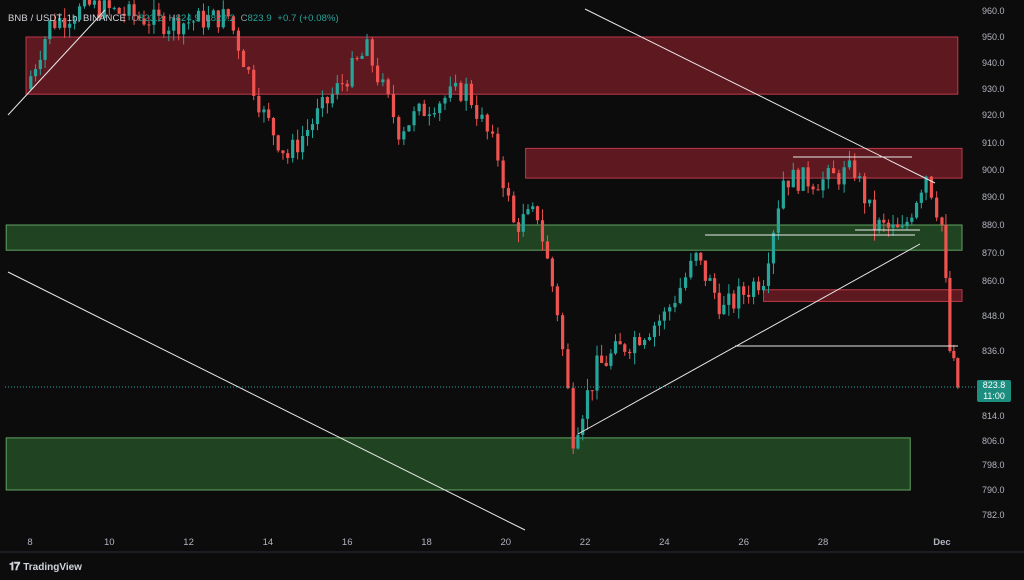 The image size is (1024, 580). I want to click on price-tick-label: 848.0, so click(993, 316).